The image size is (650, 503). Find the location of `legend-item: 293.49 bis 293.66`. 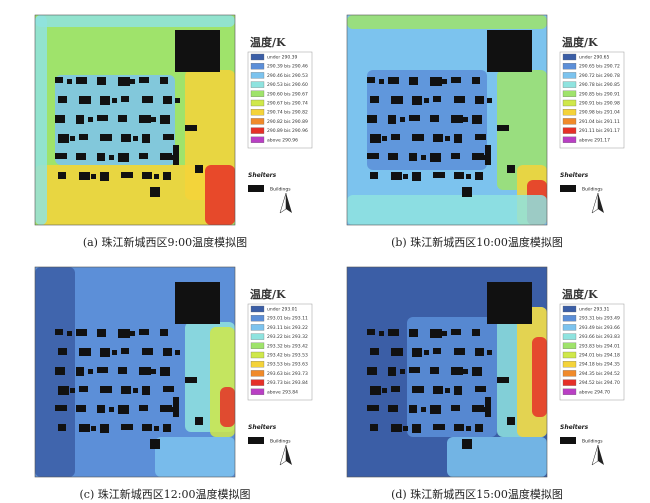

legend-item: 293.49 bis 293.66 is located at coordinates (599, 328).